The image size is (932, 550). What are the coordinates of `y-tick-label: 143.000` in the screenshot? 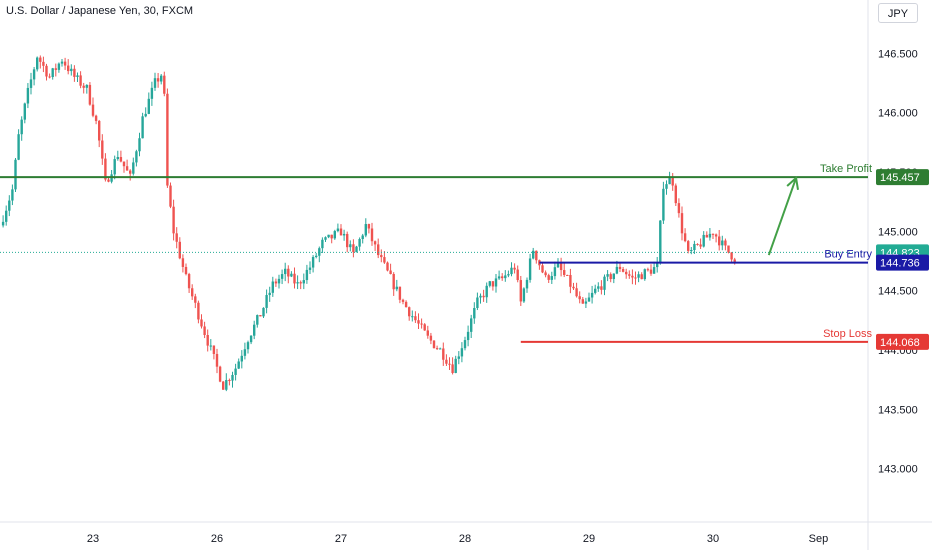 It's located at (898, 470).